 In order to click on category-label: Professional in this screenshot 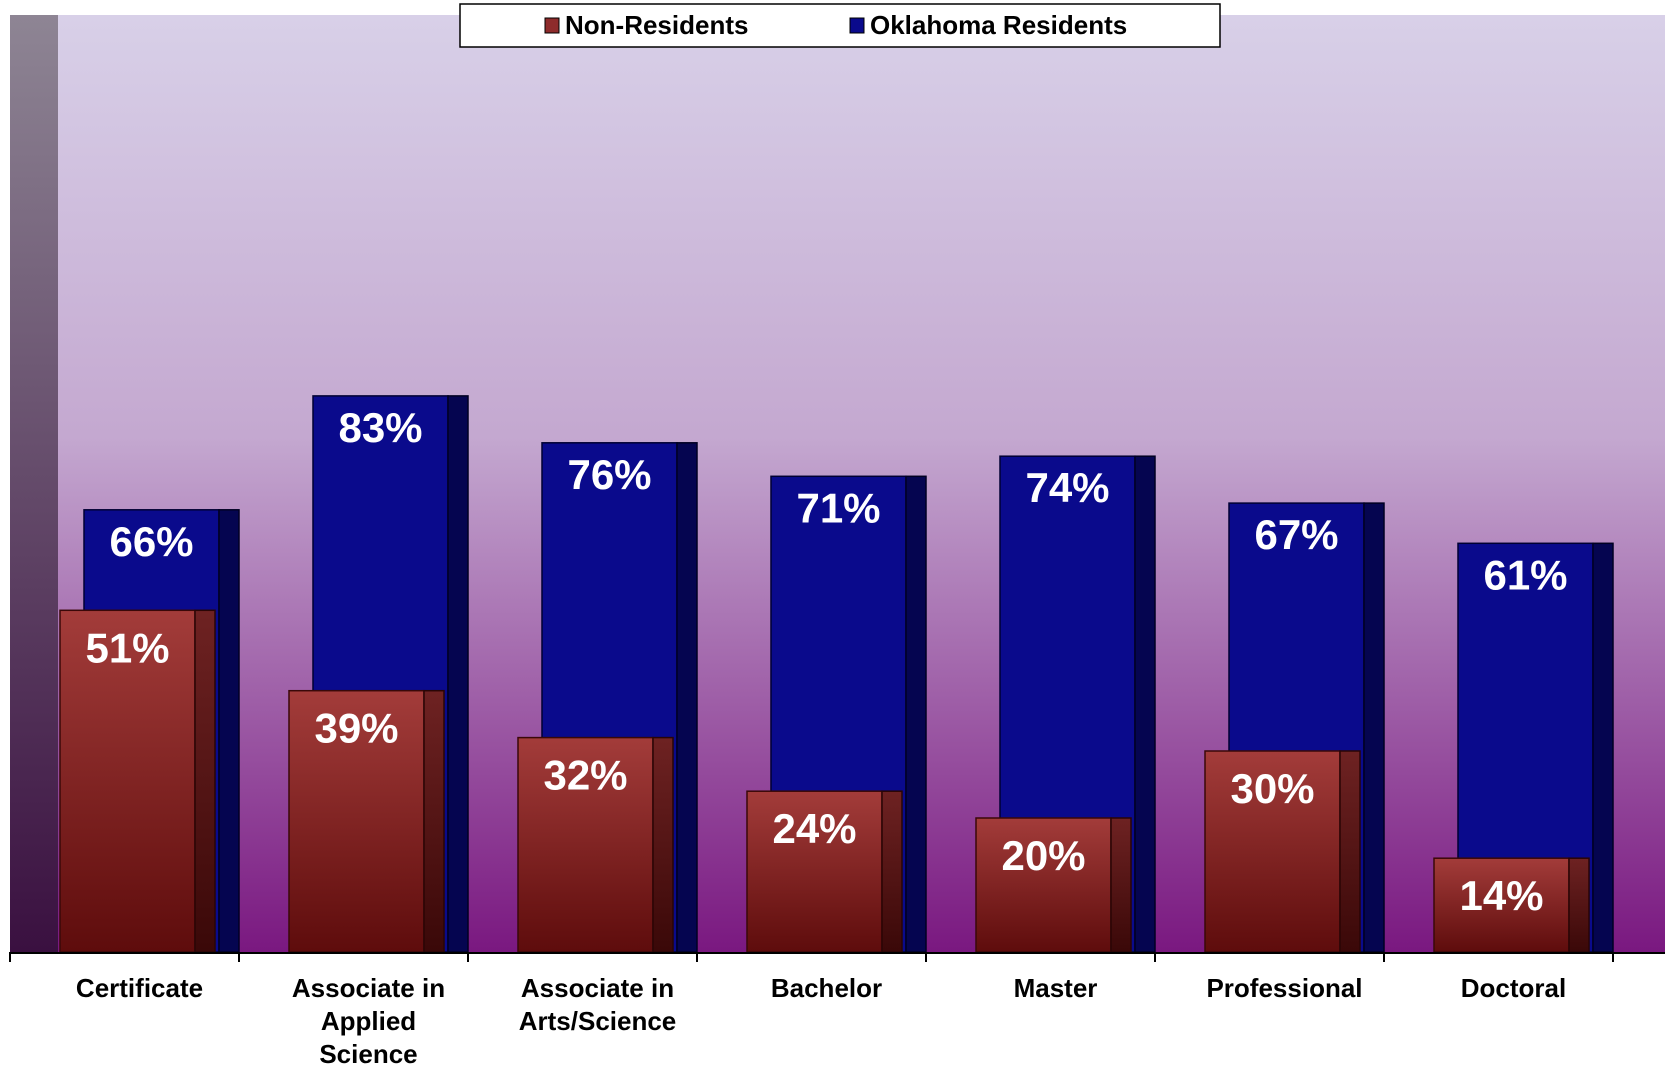, I will do `click(1284, 988)`.